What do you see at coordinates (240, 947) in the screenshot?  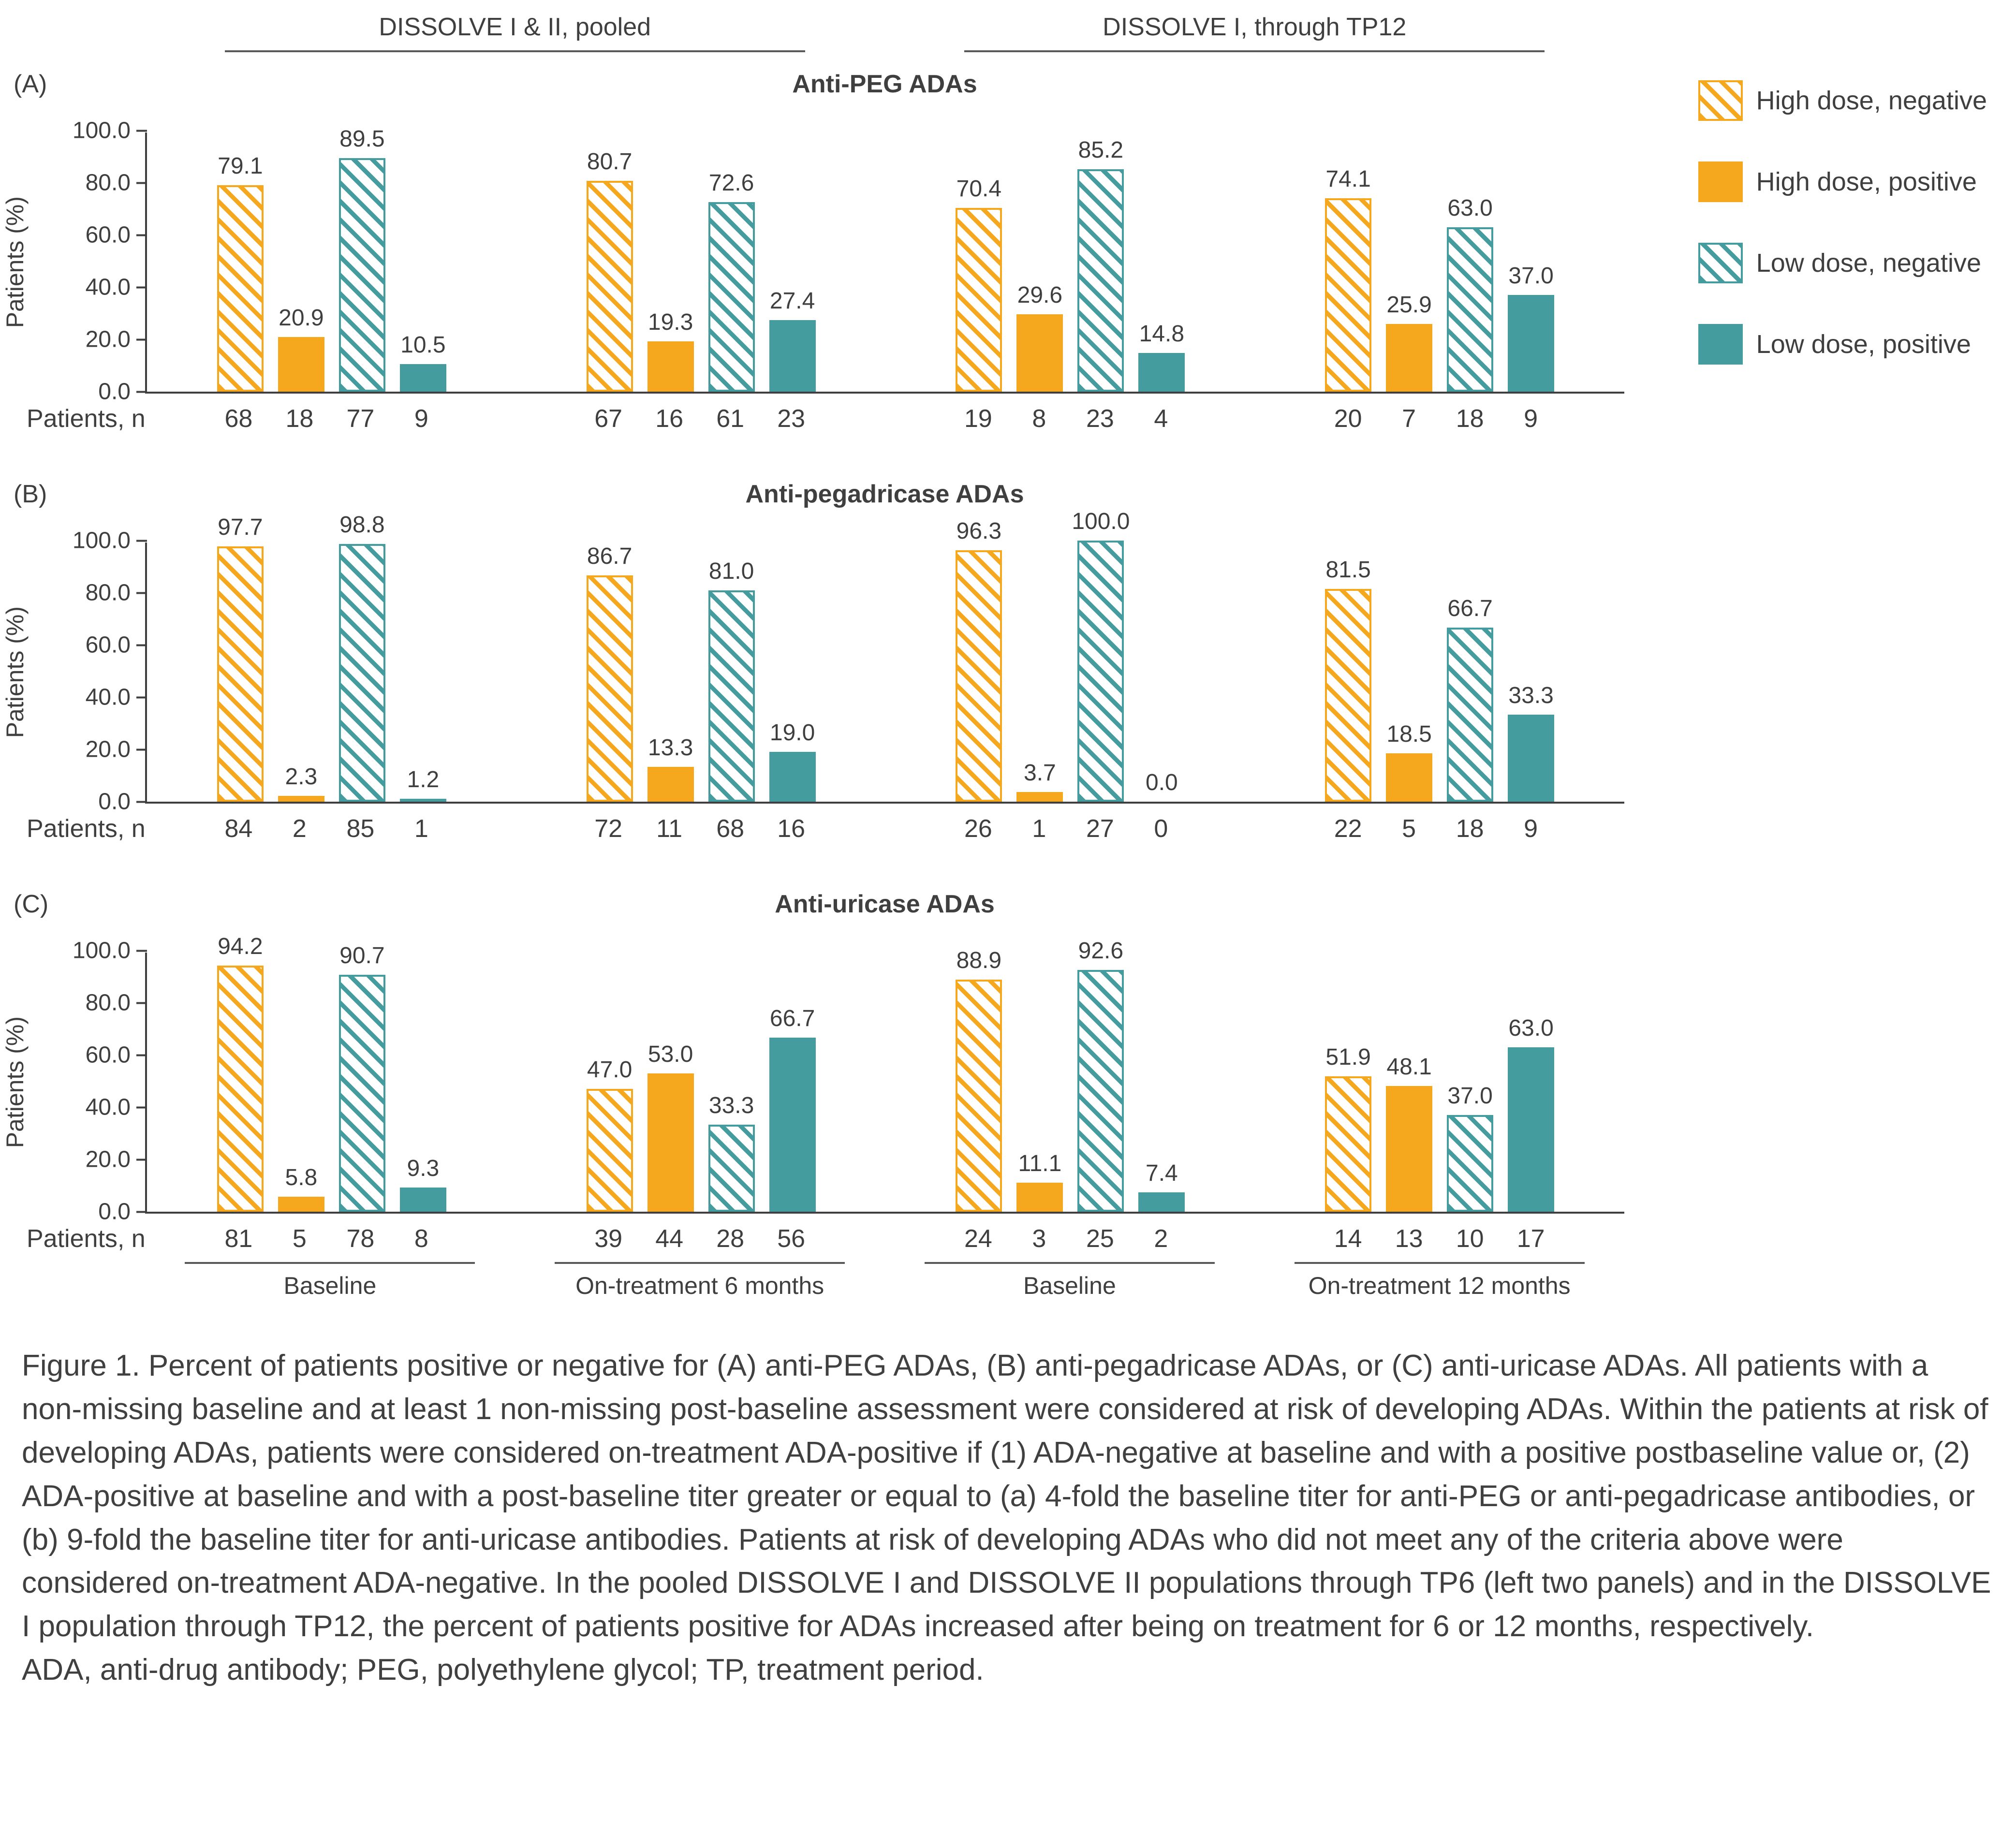 I see `bar-value-label: 94.2` at bounding box center [240, 947].